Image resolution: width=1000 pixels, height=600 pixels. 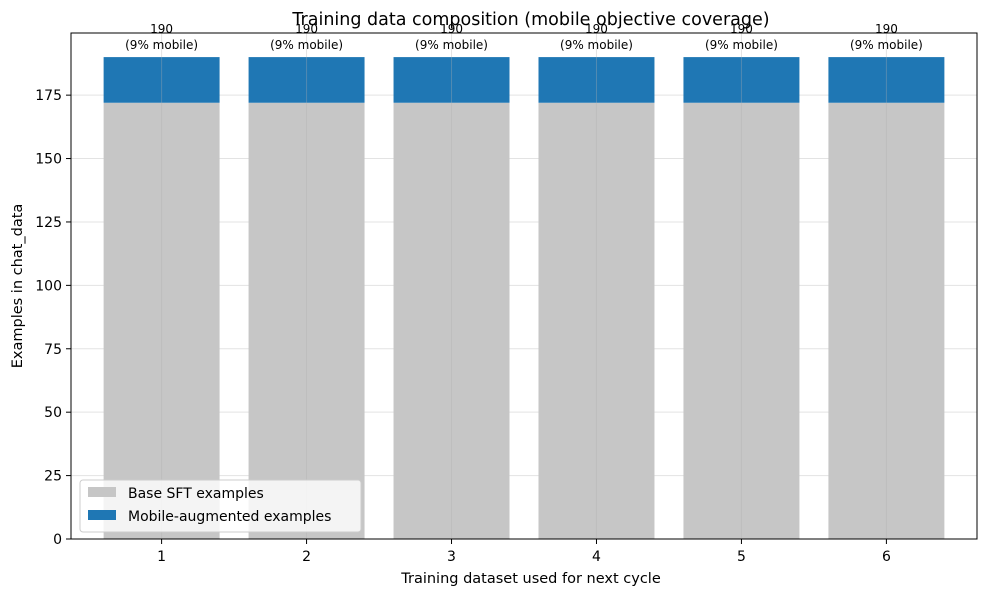 I want to click on y-tick-label: 100, so click(x=48, y=286).